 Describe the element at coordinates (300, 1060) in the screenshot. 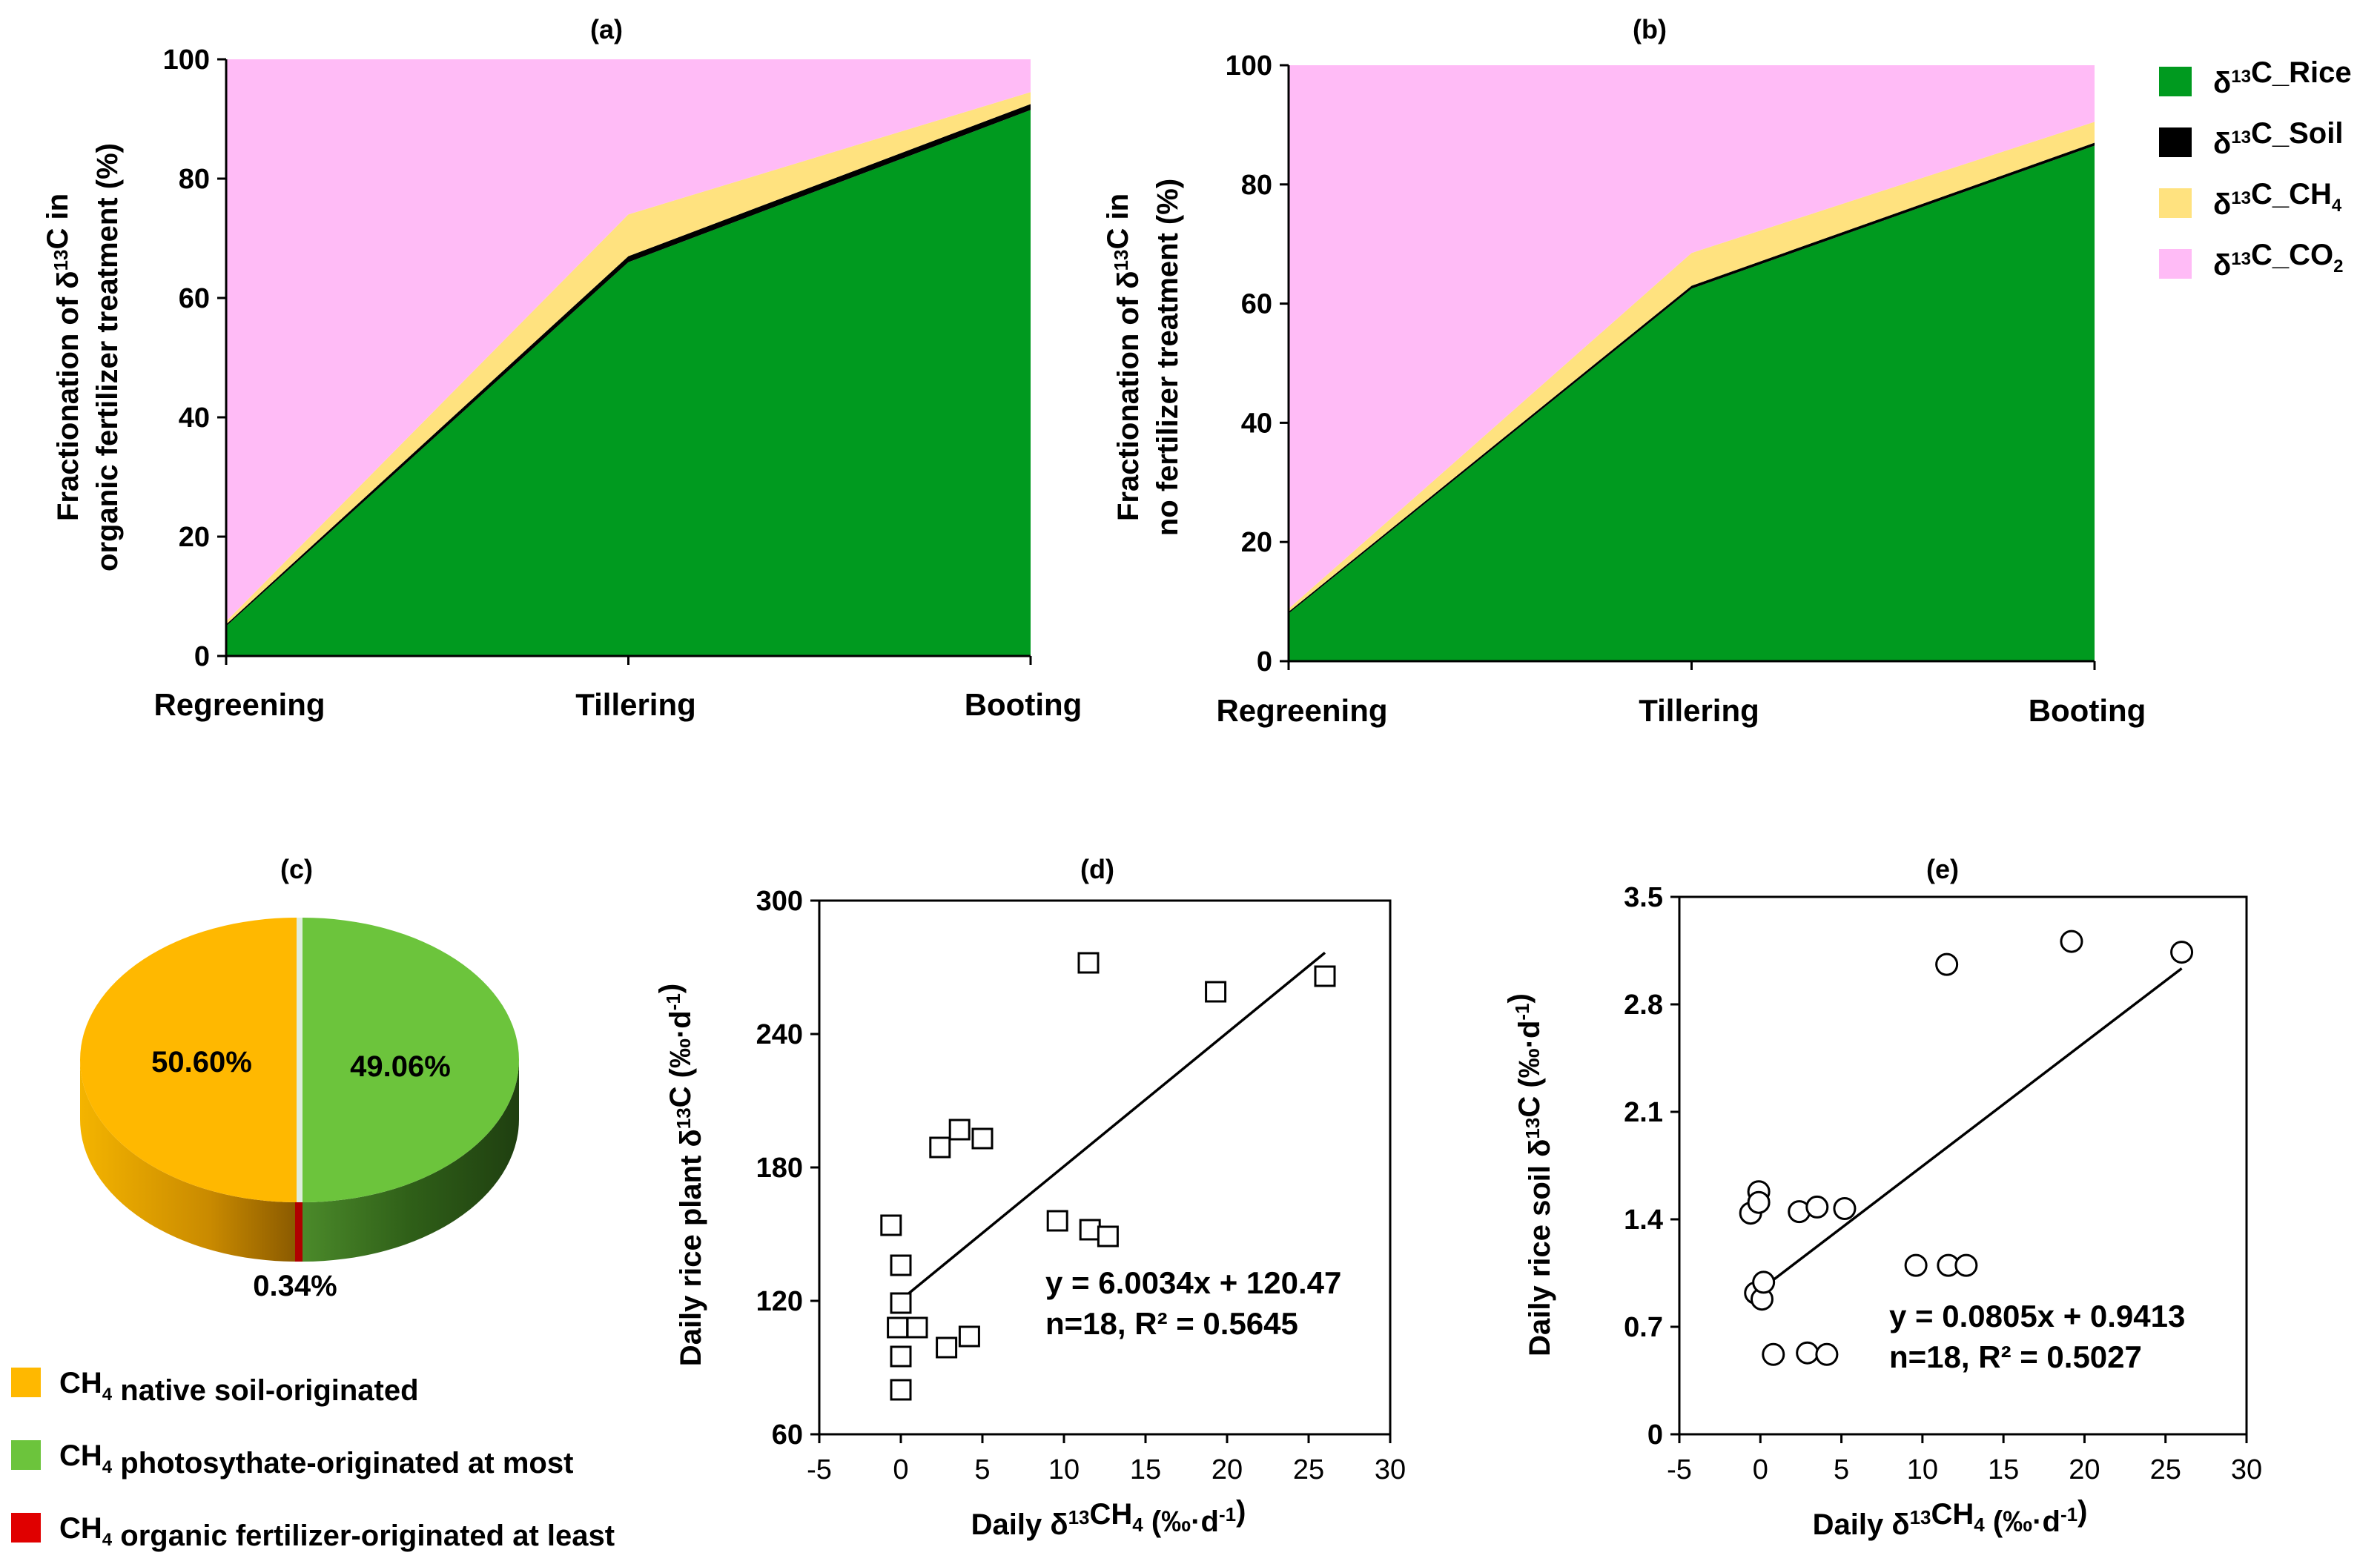

I see `pie-slice-organic-fertilizer` at that location.